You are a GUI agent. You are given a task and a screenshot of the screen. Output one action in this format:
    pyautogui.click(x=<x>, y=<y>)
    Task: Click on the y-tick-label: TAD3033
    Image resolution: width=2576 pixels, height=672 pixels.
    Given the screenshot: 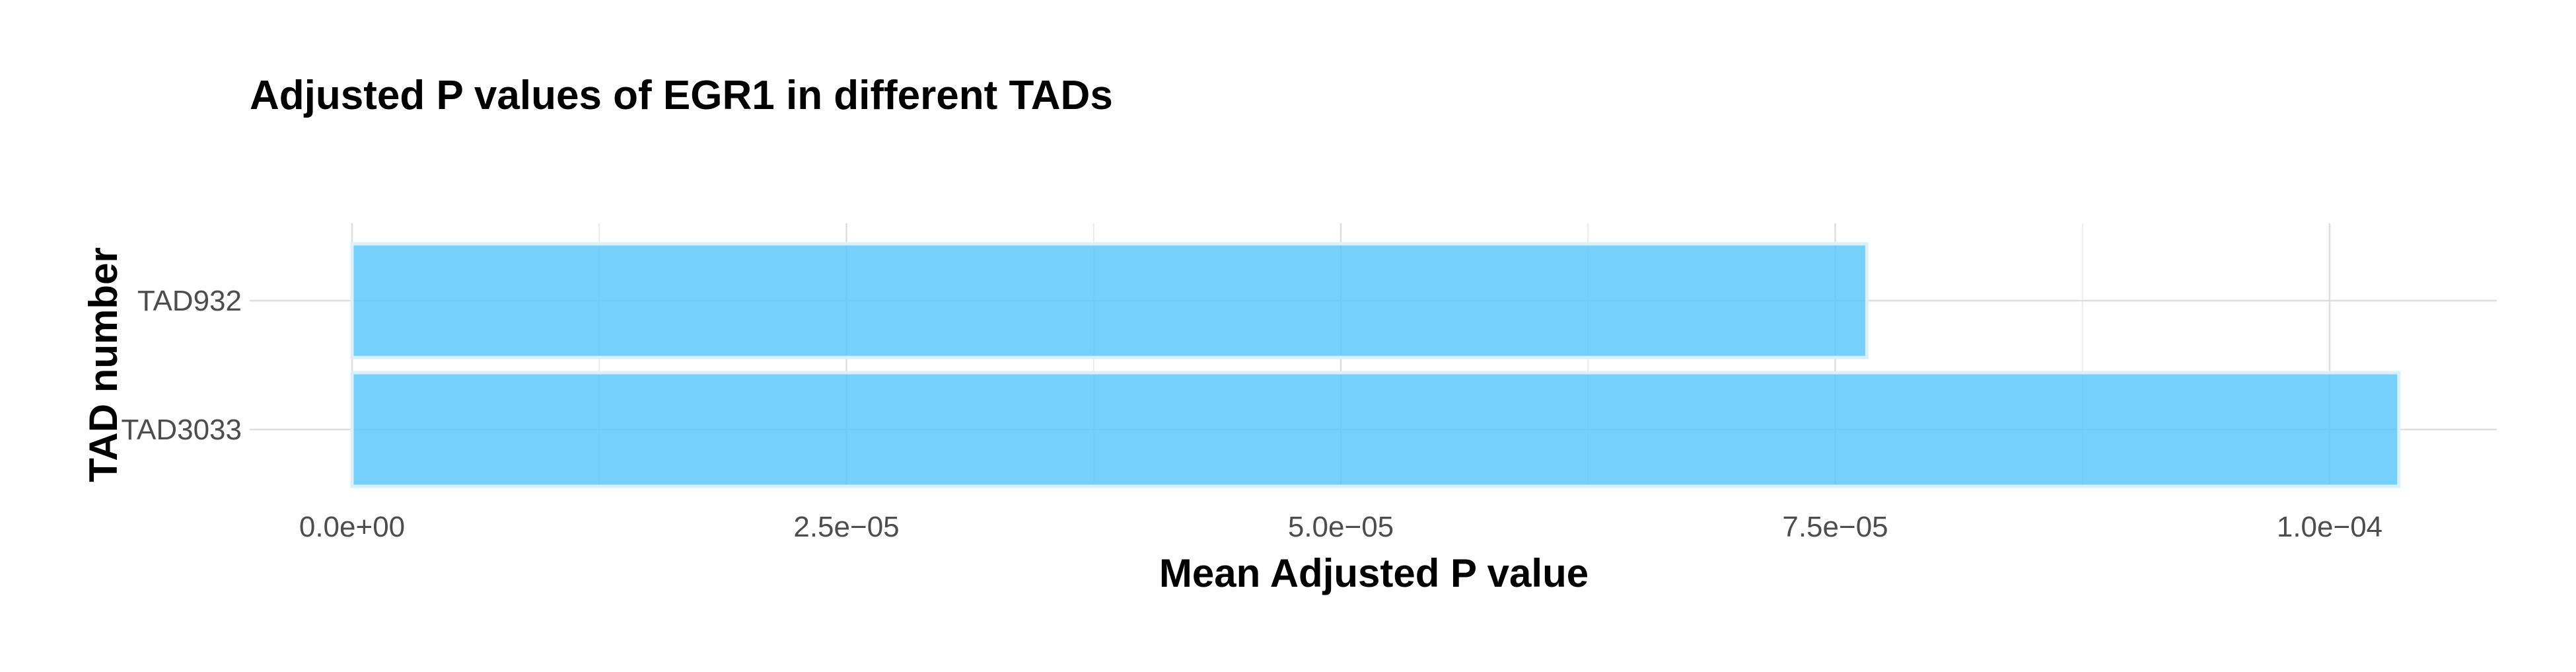 What is the action you would take?
    pyautogui.click(x=182, y=430)
    